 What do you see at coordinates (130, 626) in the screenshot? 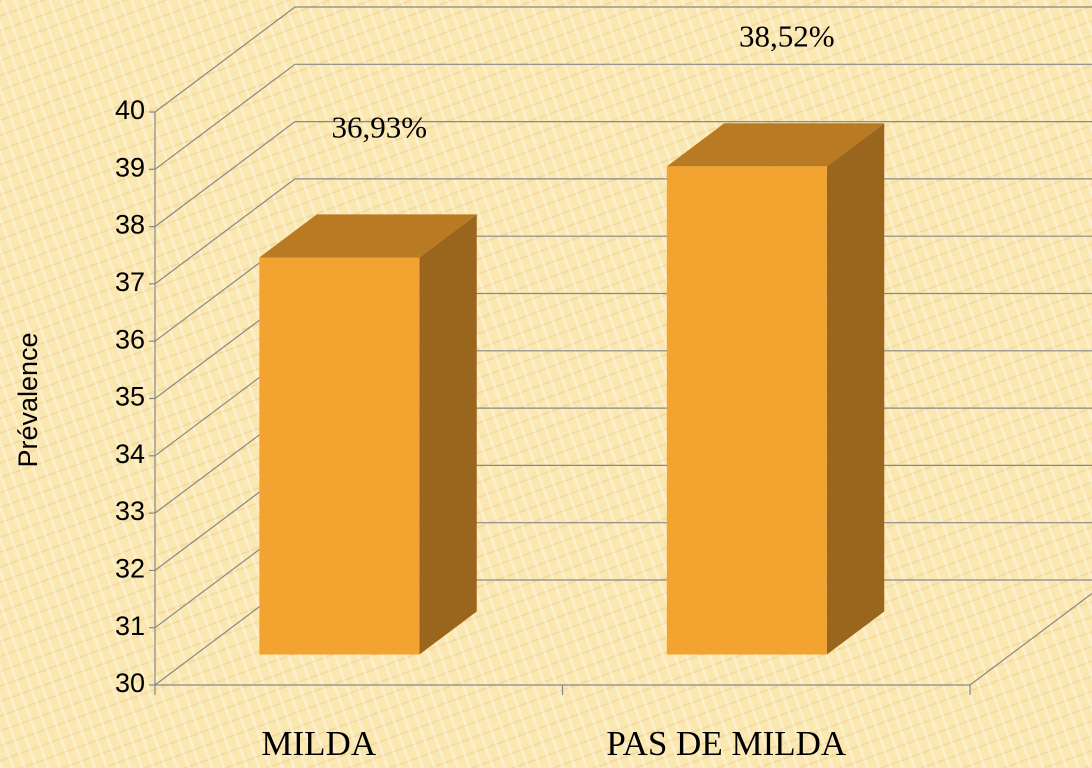
I see `y-tick-label: 31` at bounding box center [130, 626].